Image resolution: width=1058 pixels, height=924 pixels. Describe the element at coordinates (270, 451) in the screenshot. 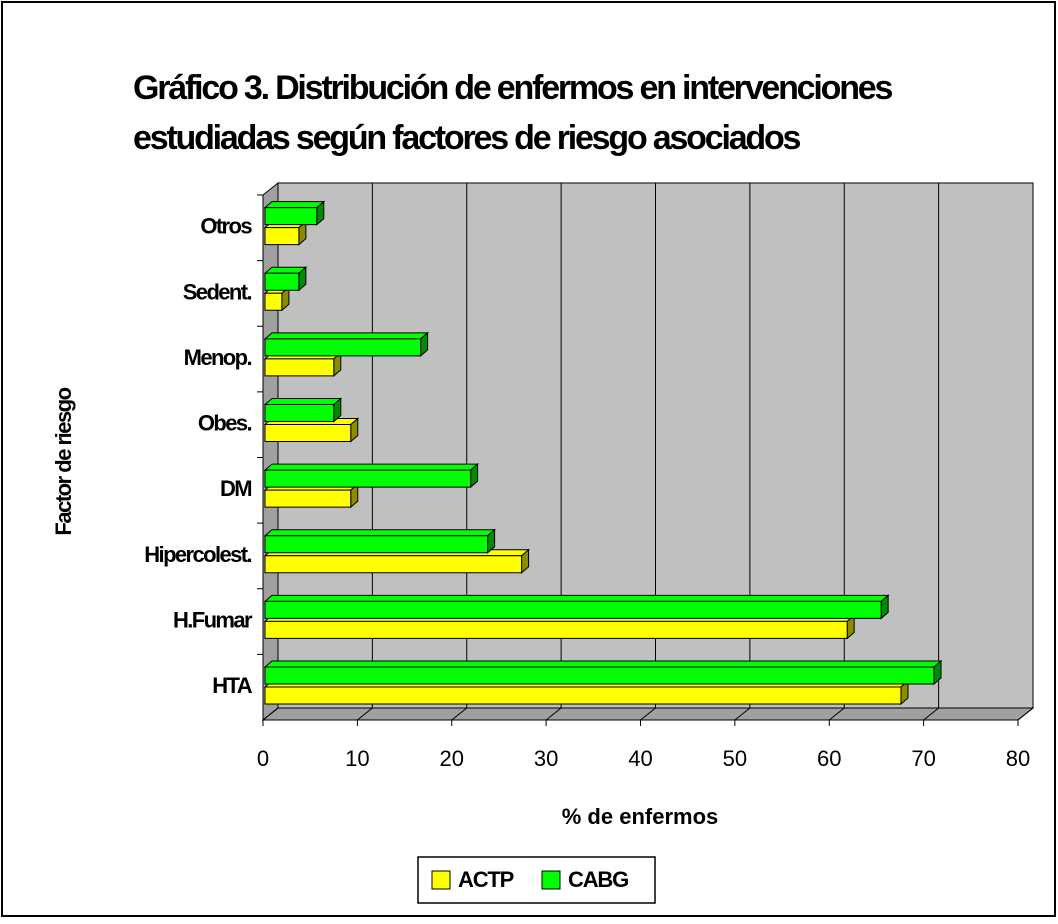

I see `side-wall` at that location.